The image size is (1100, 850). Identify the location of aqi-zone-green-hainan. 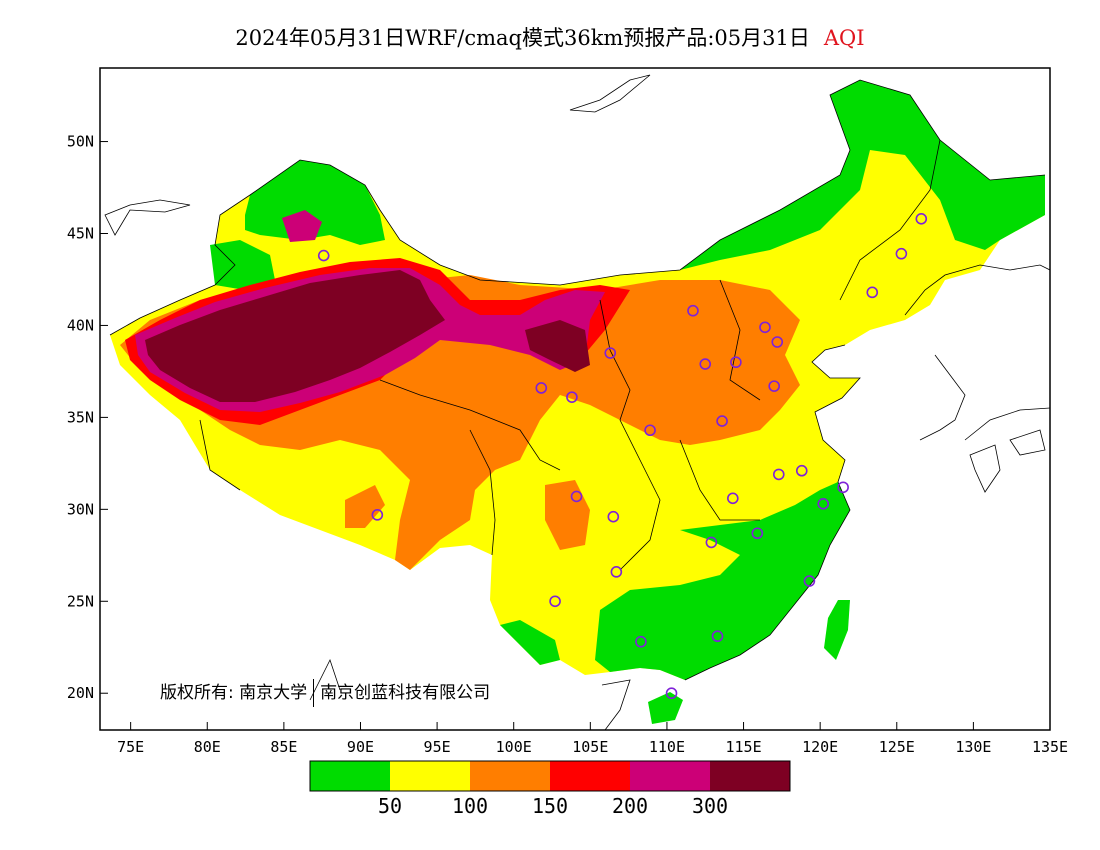
(665, 708).